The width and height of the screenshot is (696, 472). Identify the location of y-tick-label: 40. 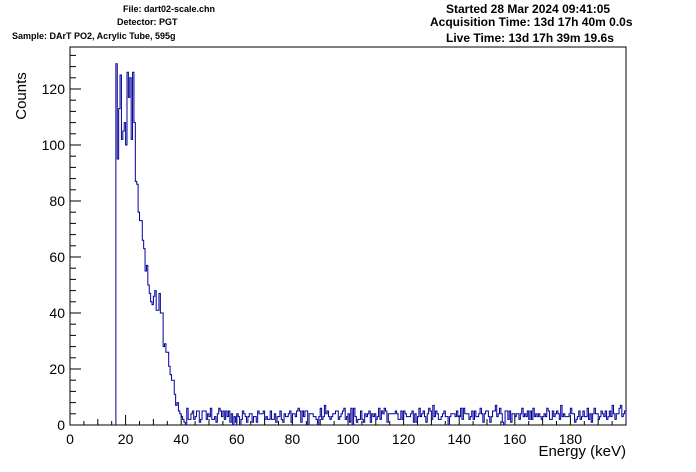
(57, 313).